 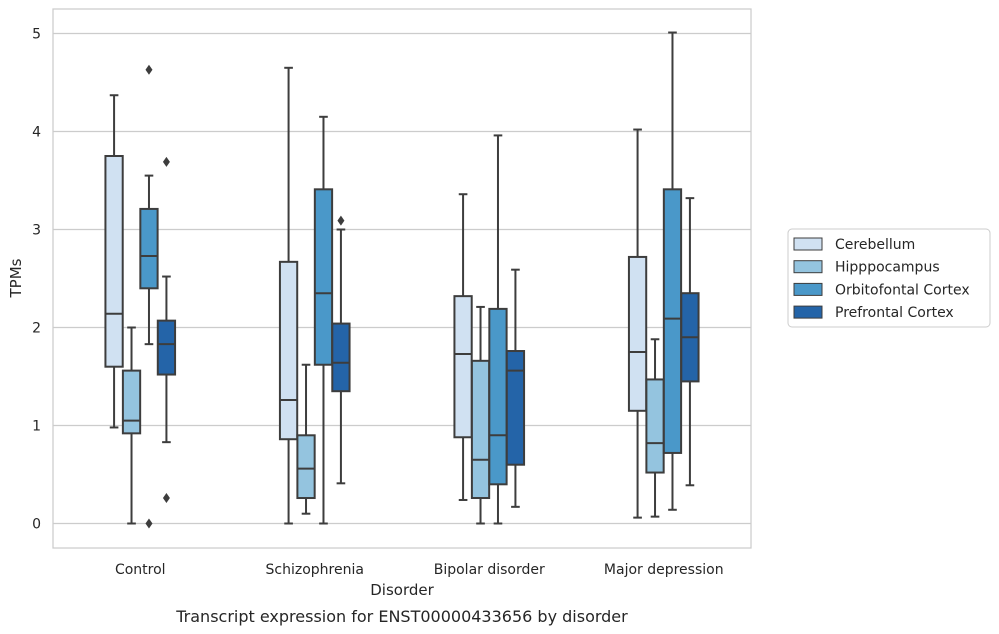 I want to click on x-tick-label: Schizophrenia, so click(x=315, y=570).